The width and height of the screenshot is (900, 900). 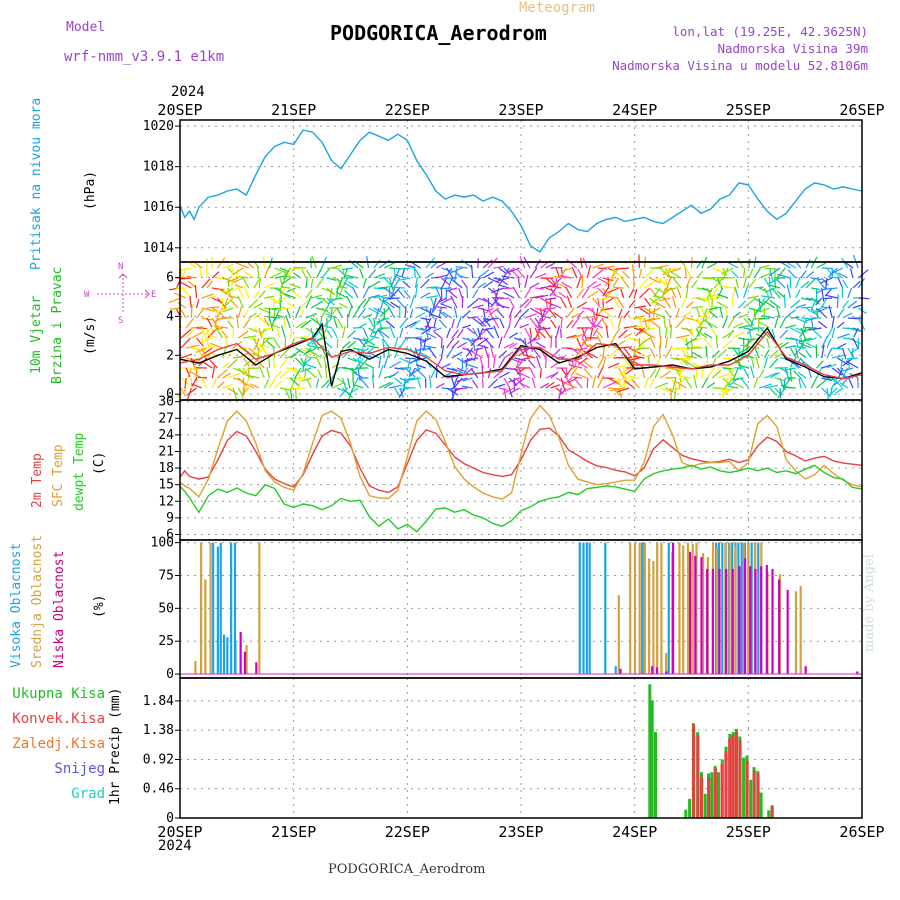 I want to click on year-bottom: 2024, so click(x=175, y=846).